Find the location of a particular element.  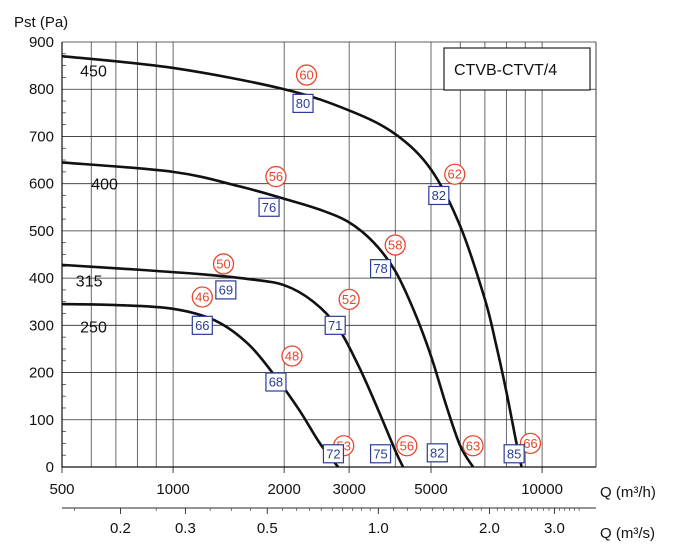

marker-circle-text: 46 is located at coordinates (202, 297).